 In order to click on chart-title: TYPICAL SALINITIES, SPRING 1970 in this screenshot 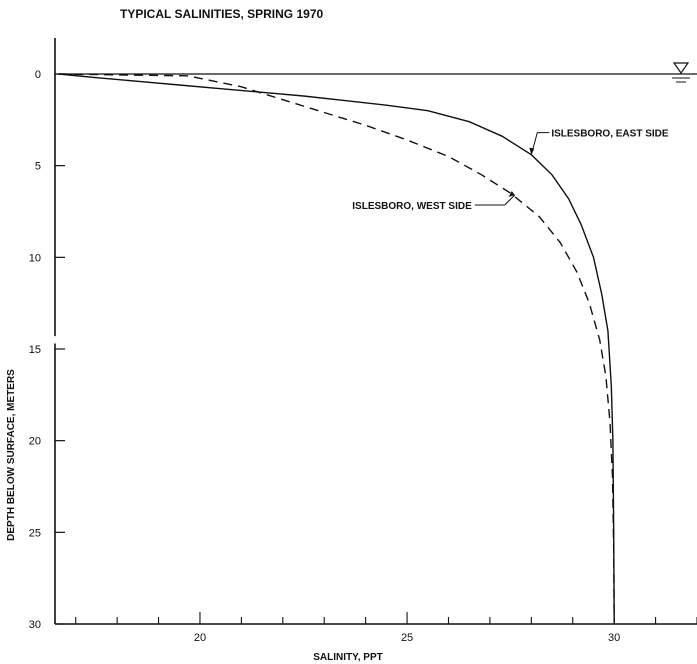, I will do `click(221, 14)`.